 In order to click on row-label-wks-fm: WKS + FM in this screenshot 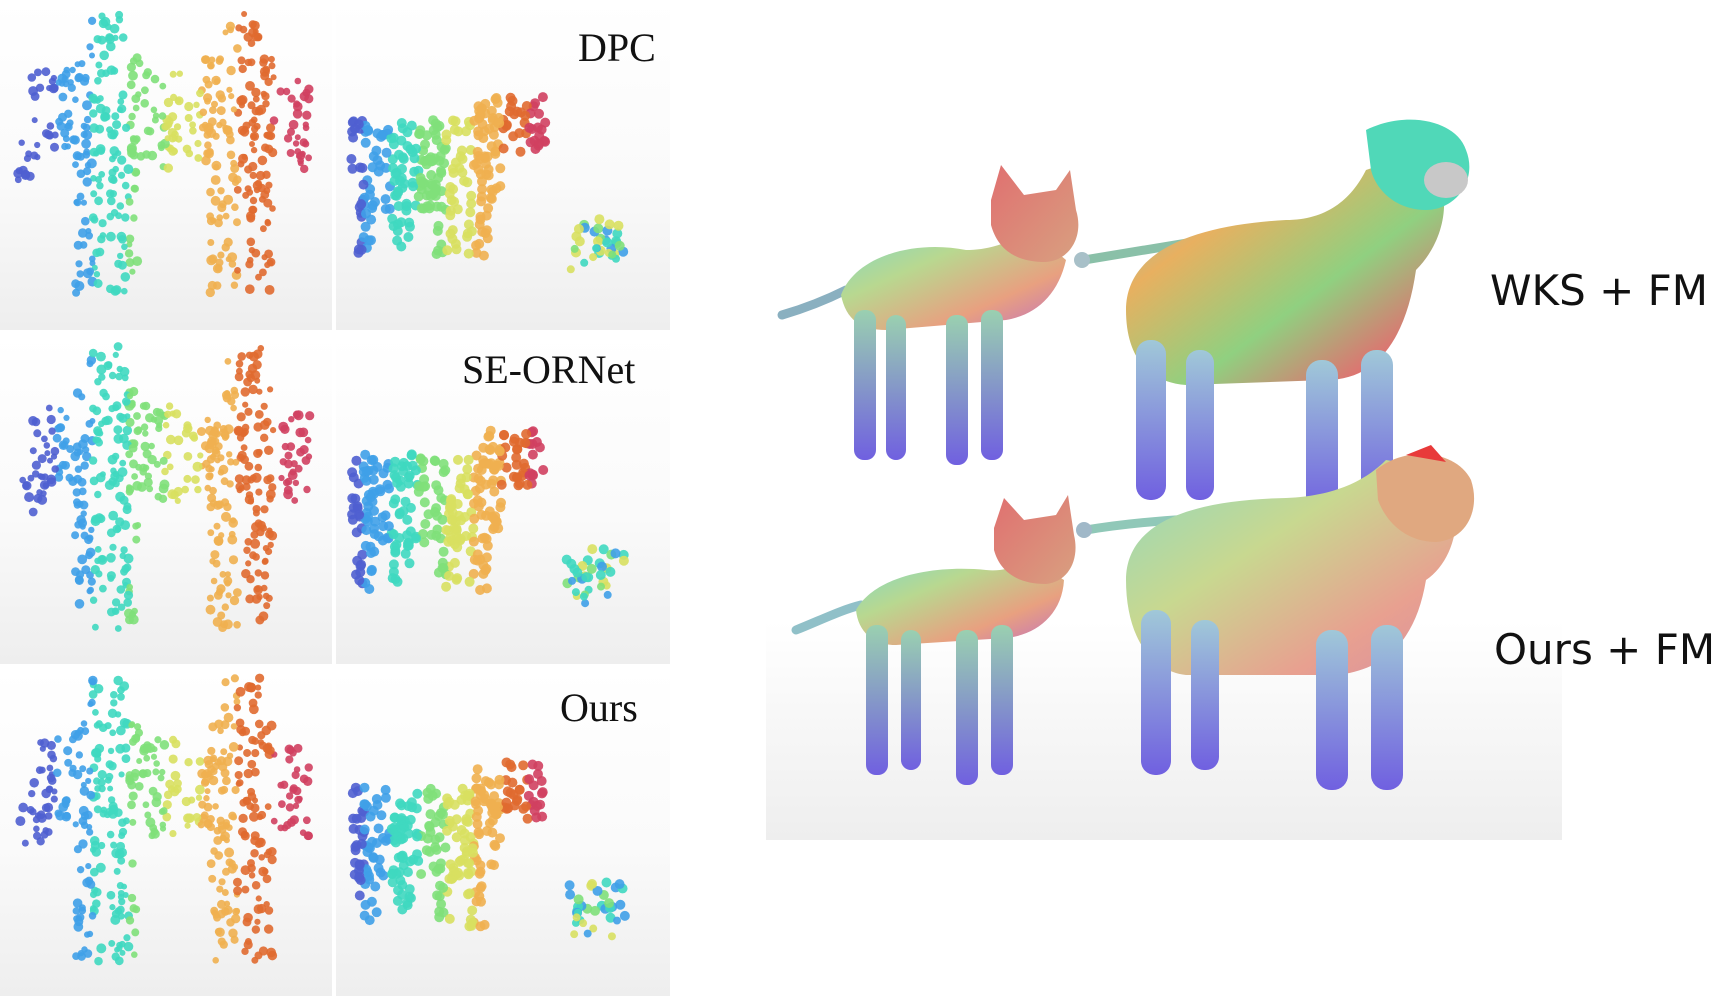, I will do `click(1599, 290)`.